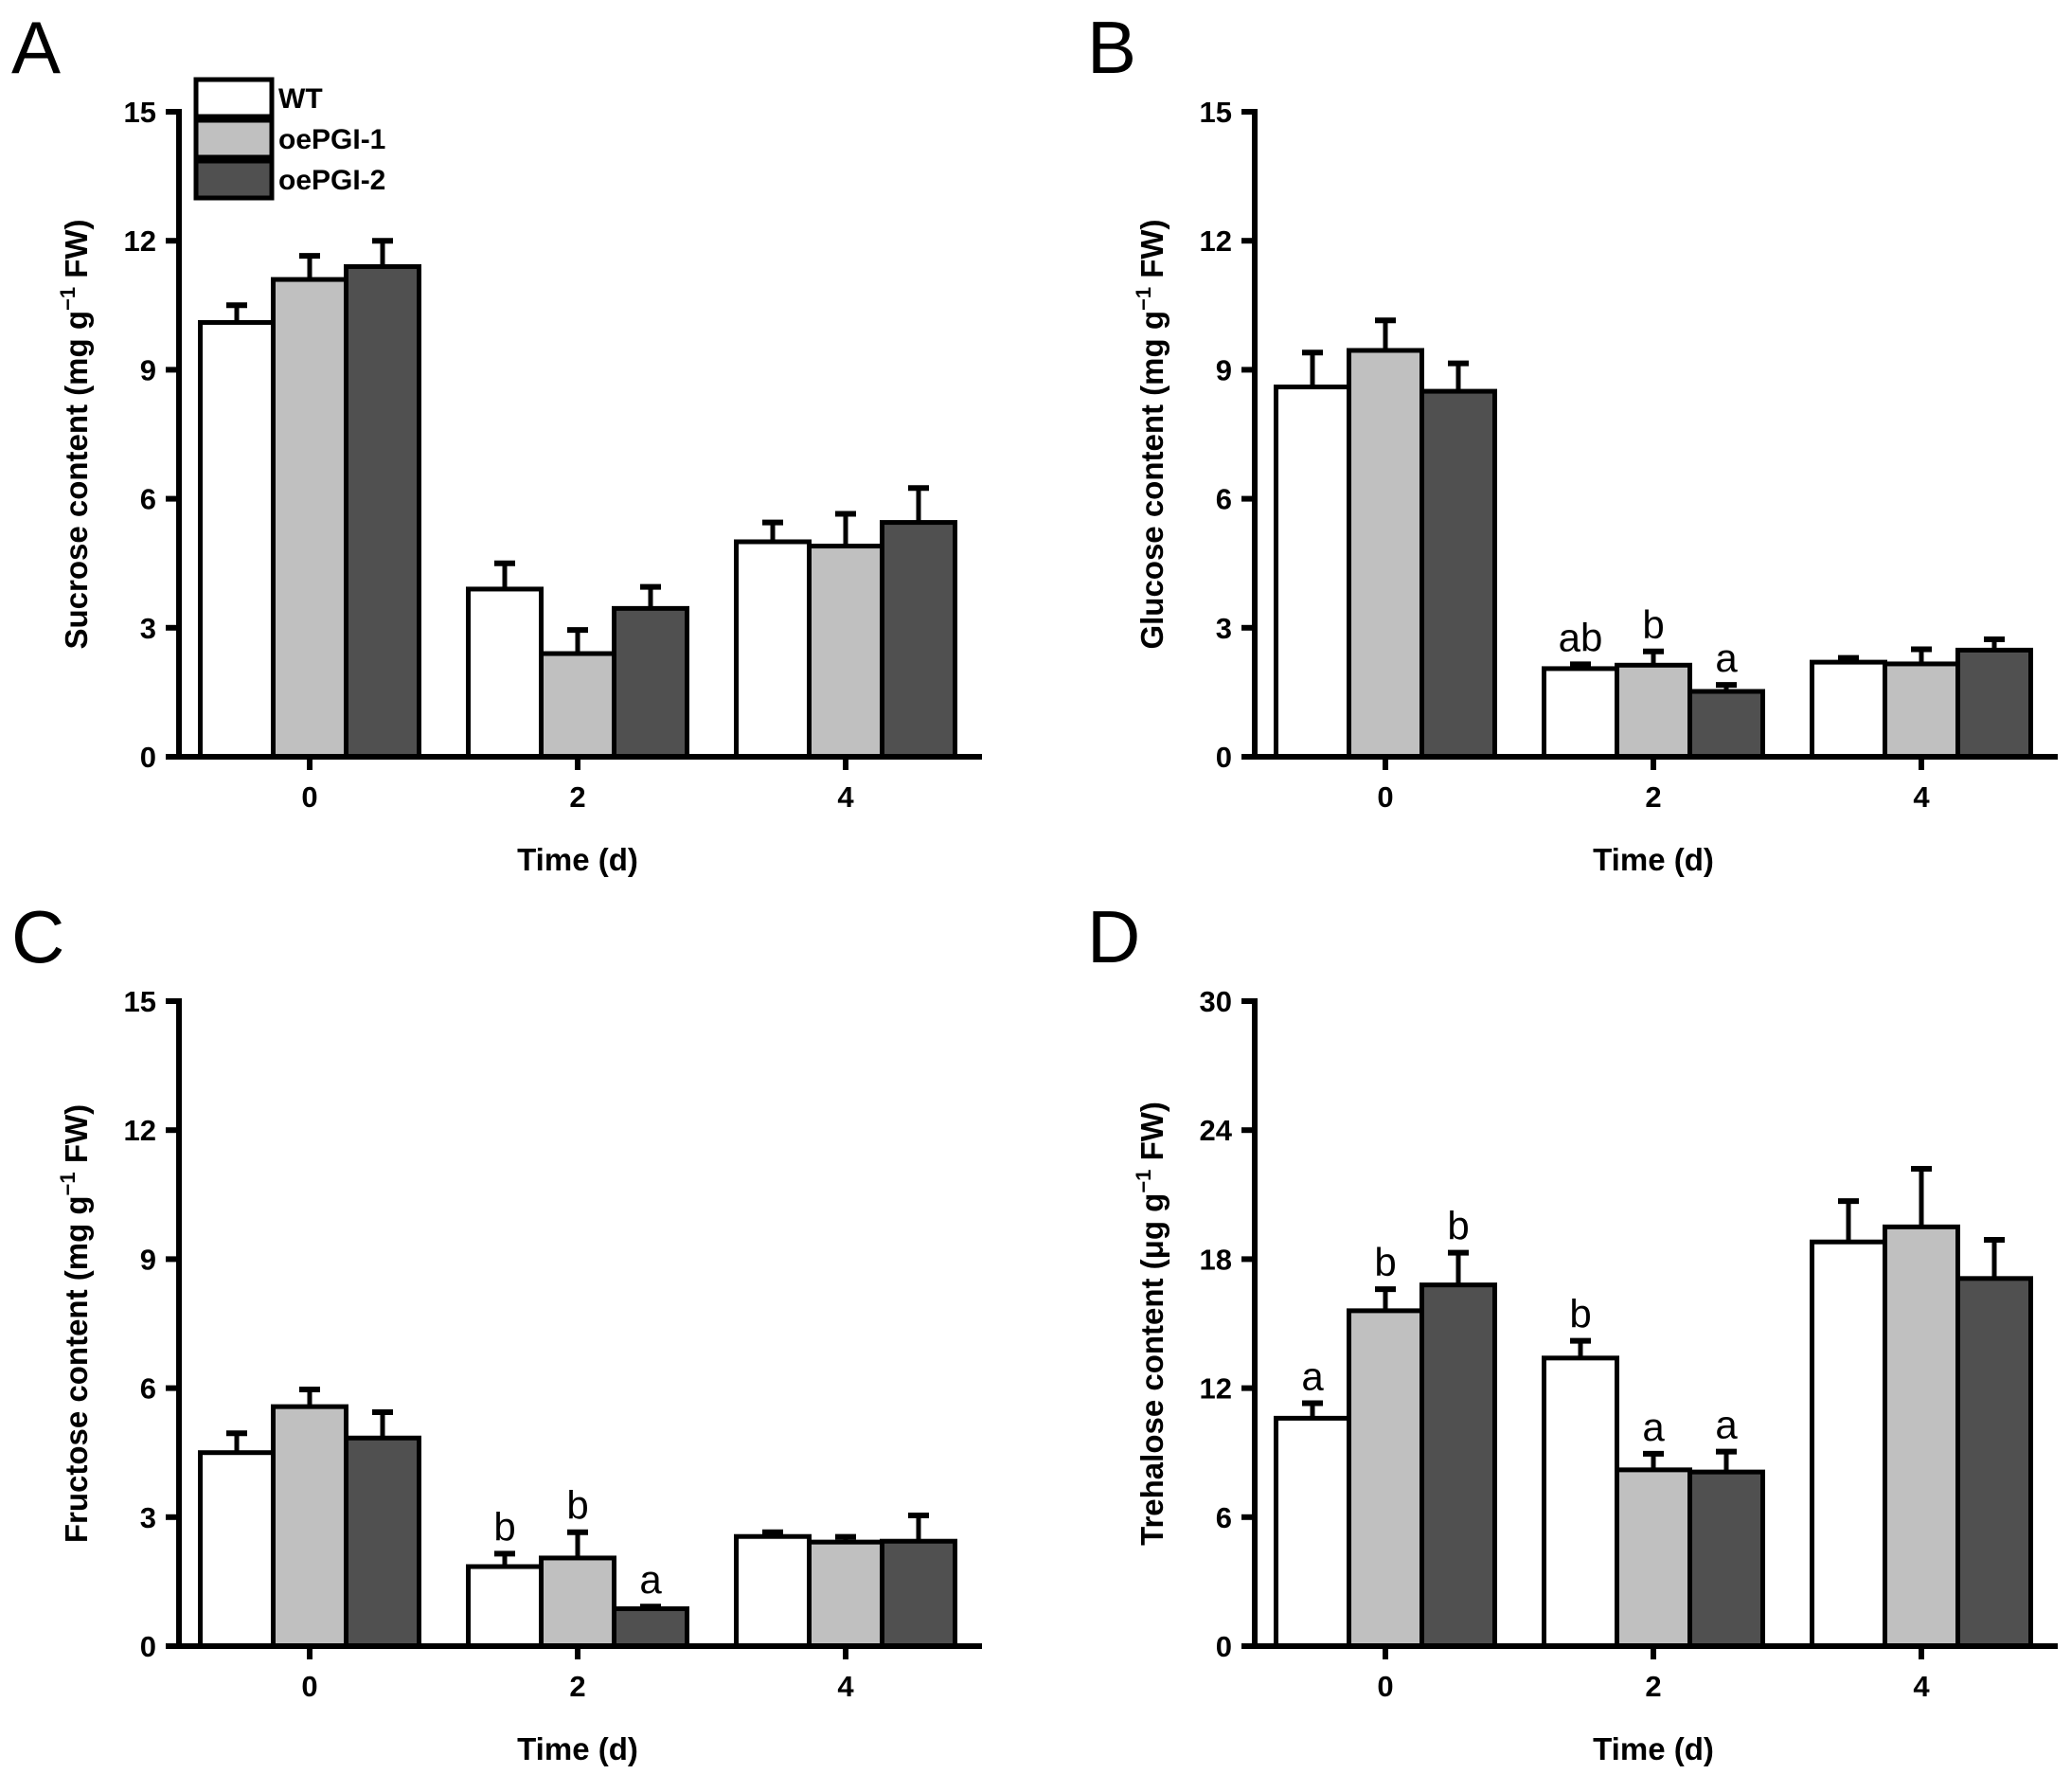  I want to click on y-axis-label: Trehalose content (μg g−1 FW), so click(1150, 1324).